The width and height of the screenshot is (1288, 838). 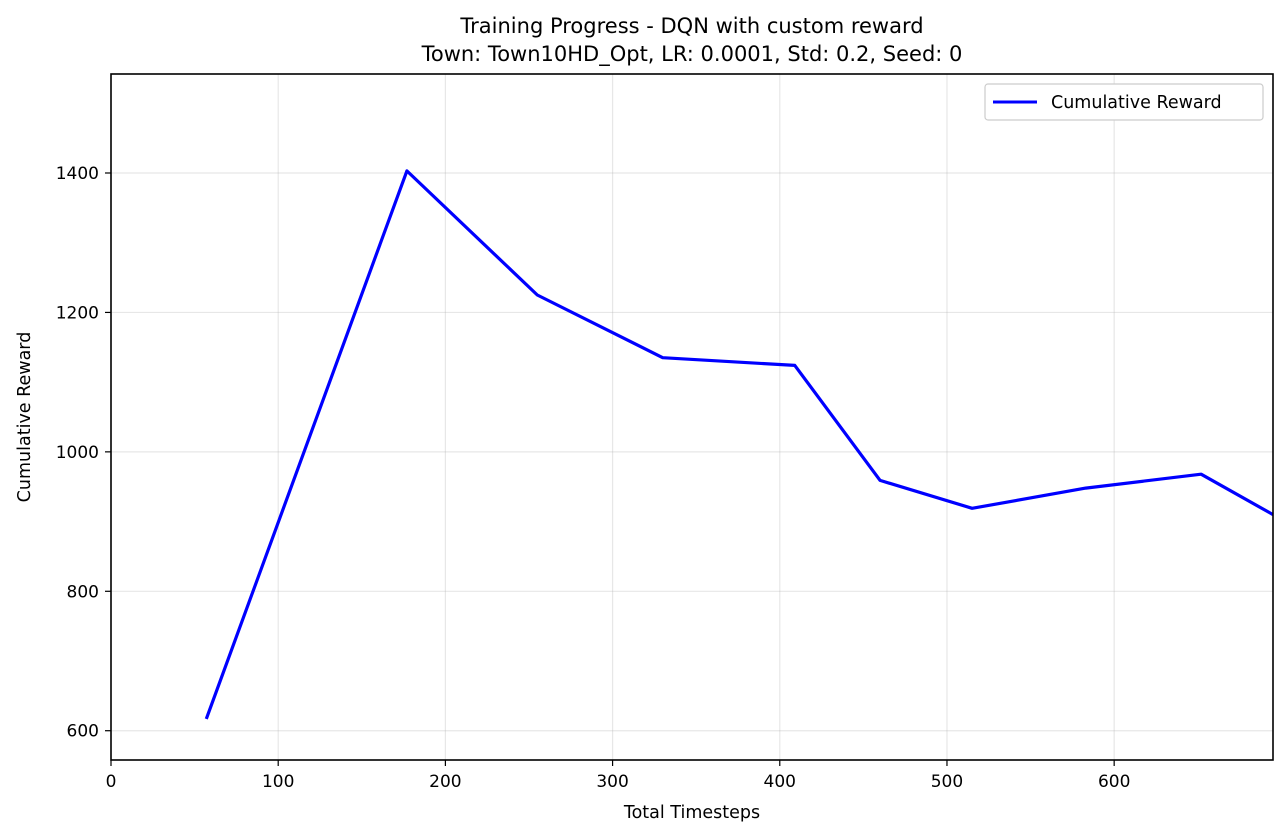 What do you see at coordinates (77, 453) in the screenshot?
I see `y-tick-label: 1000` at bounding box center [77, 453].